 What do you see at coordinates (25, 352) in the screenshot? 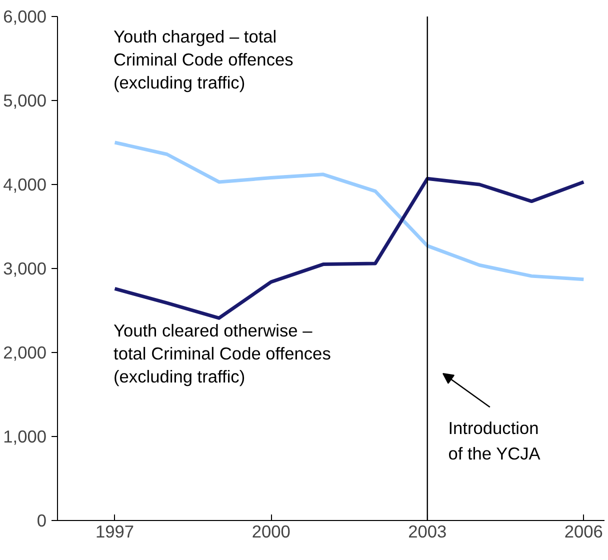
I see `y-tick-label: 2,000` at bounding box center [25, 352].